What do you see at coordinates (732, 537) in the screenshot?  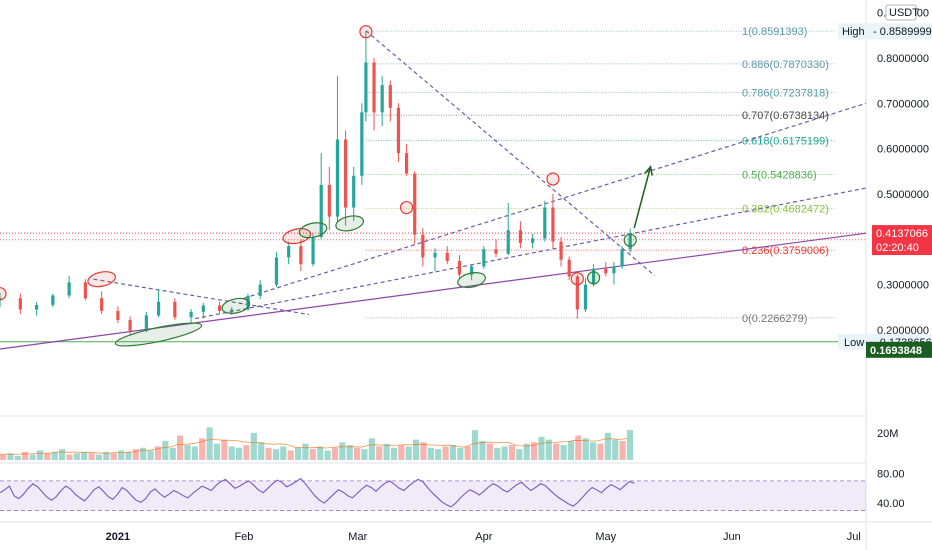 I see `time-tick-label: Jun` at bounding box center [732, 537].